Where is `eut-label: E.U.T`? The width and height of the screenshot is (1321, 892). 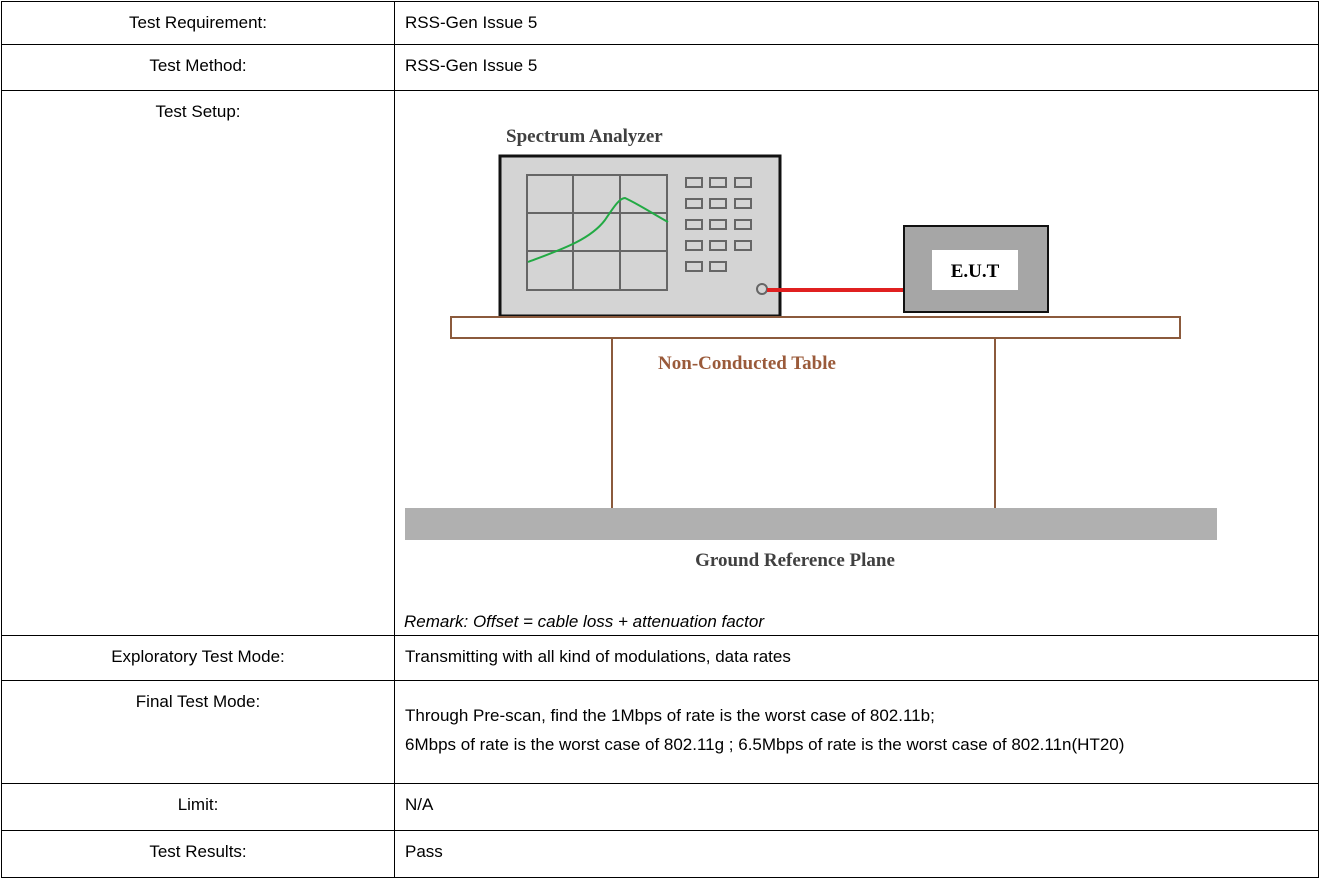 eut-label: E.U.T is located at coordinates (975, 271).